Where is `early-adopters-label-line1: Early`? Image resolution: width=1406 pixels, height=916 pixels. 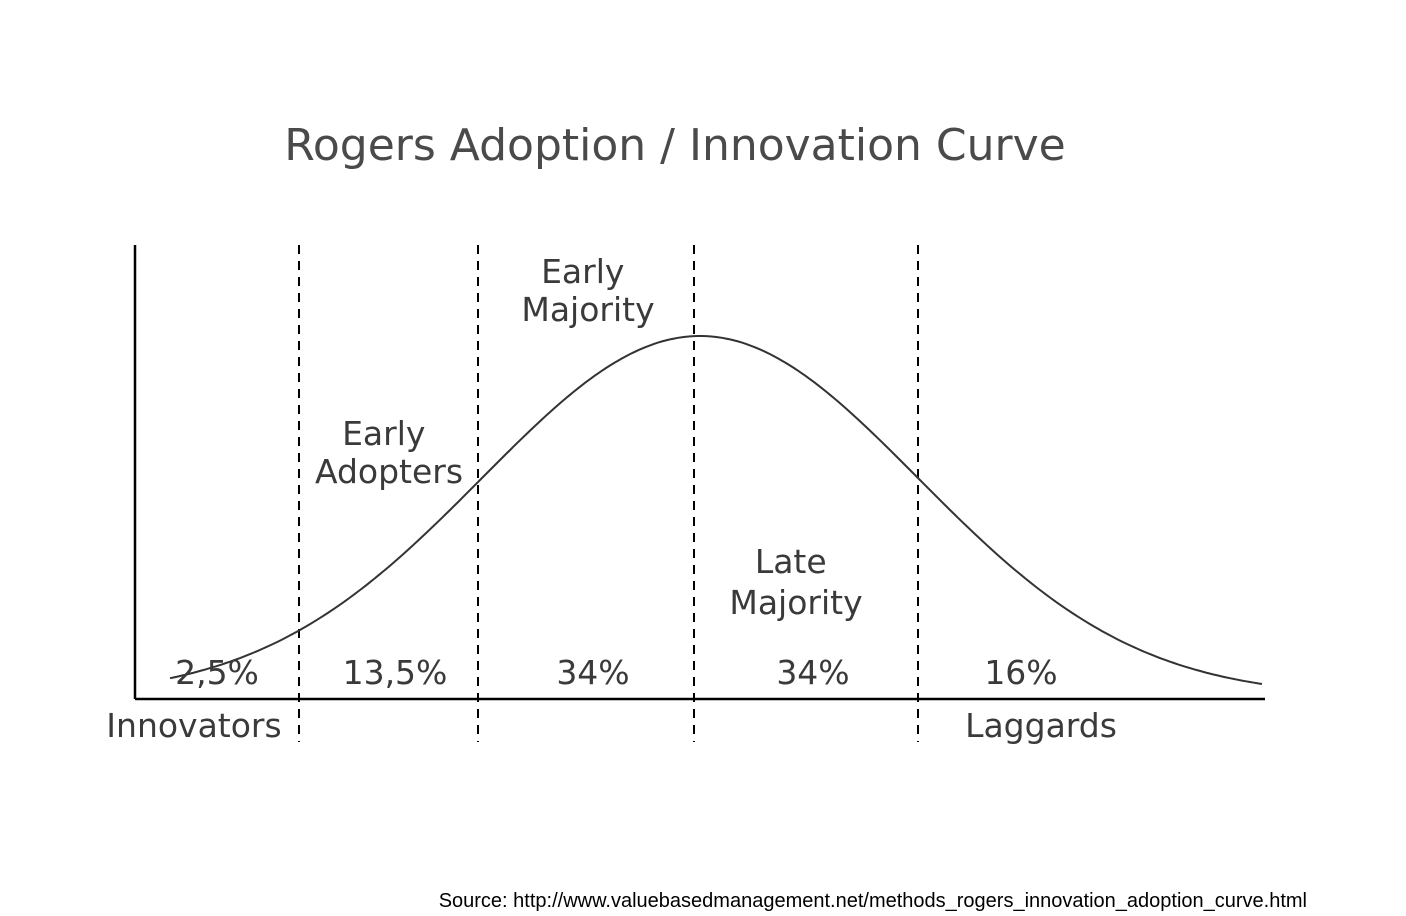 early-adopters-label-line1: Early is located at coordinates (383, 433).